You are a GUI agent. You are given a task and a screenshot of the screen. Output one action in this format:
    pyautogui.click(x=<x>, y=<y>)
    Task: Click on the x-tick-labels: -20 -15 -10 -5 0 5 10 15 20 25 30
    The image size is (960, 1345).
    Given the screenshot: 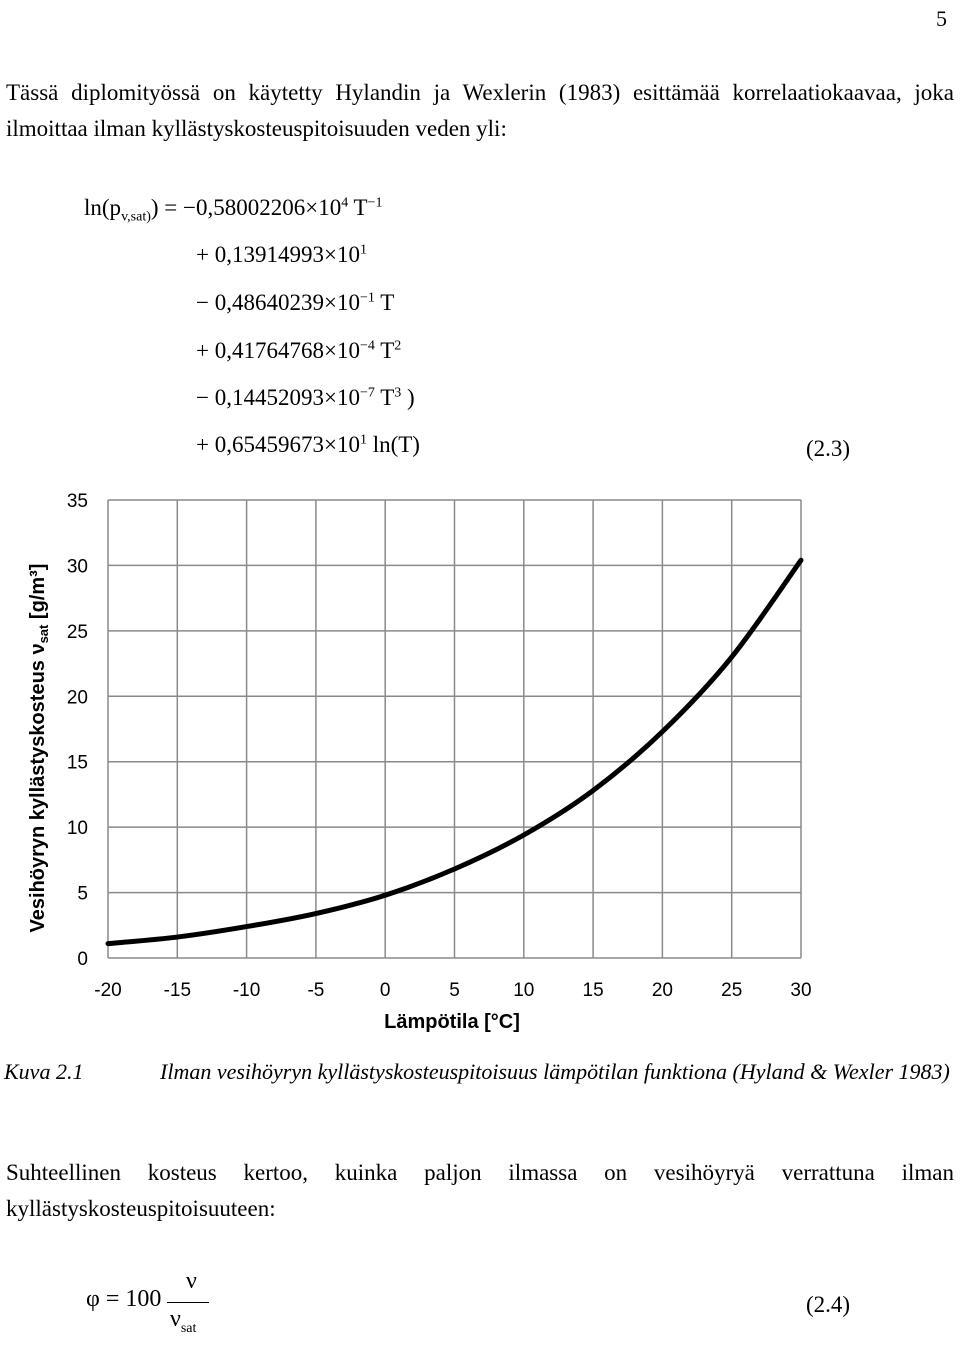 What is the action you would take?
    pyautogui.click(x=452, y=990)
    